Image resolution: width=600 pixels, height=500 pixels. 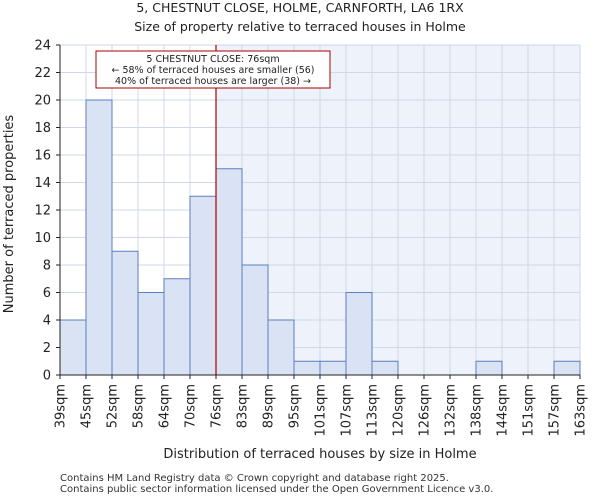 I want to click on bar-101sqm, so click(x=333, y=368).